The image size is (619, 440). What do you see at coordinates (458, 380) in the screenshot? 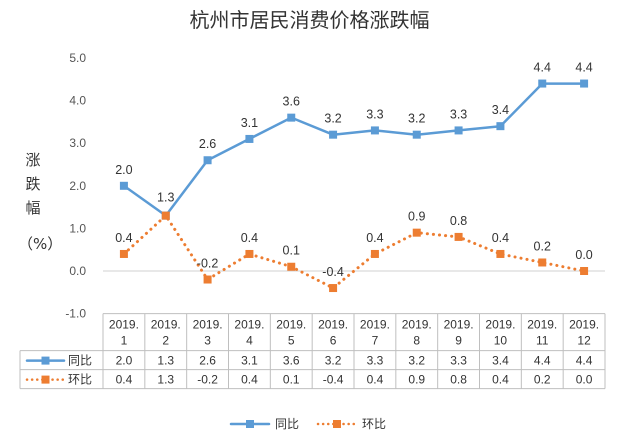
I see `table-cell-环比: 0.8` at bounding box center [458, 380].